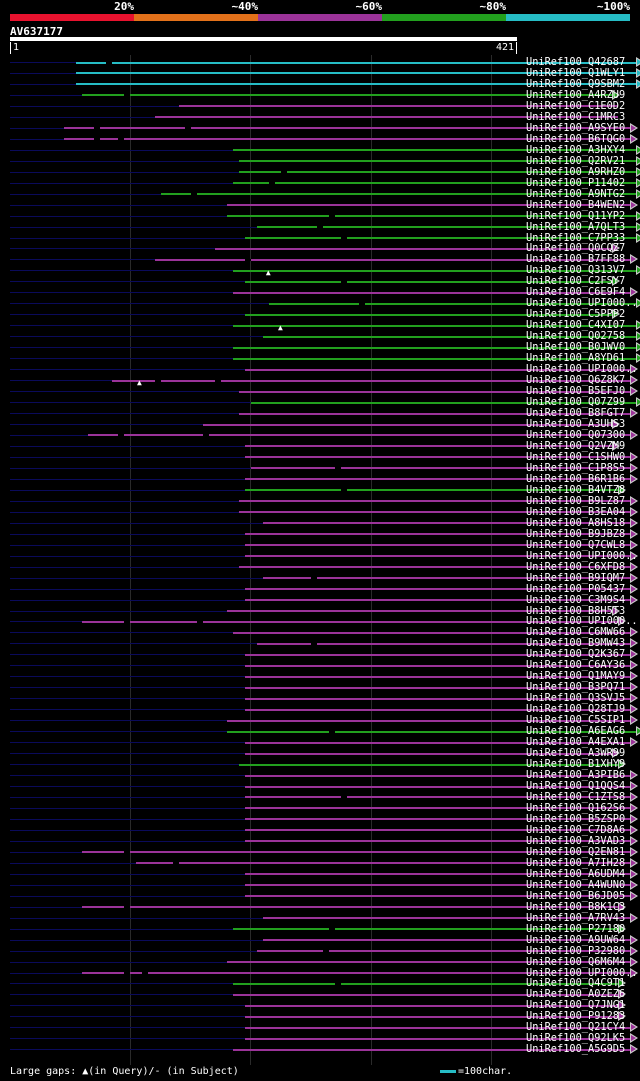  I want to click on hit-label-link: UniRef100_Q162S6, so click(576, 807).